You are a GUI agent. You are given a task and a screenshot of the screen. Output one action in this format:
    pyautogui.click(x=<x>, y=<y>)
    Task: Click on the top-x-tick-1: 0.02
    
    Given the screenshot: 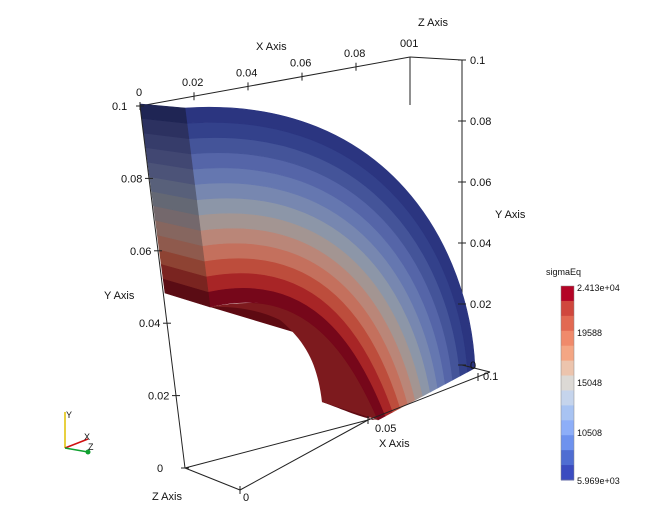 What is the action you would take?
    pyautogui.click(x=192, y=83)
    